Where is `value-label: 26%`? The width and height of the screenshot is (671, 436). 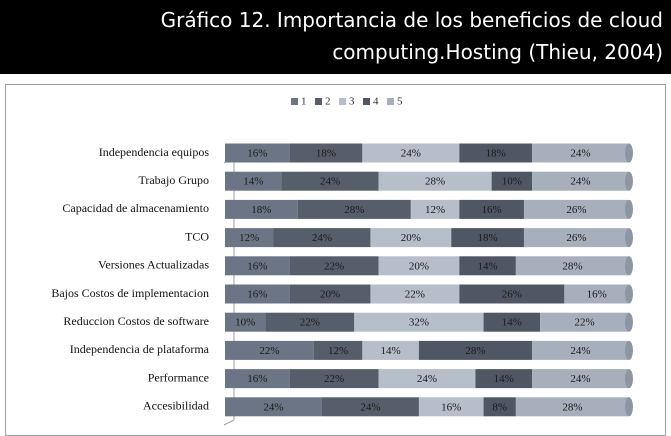 value-label: 26% is located at coordinates (576, 238).